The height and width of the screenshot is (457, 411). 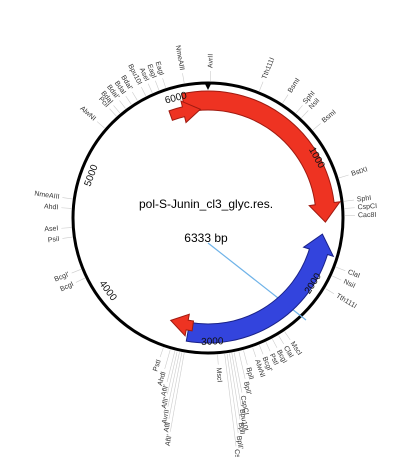 What do you see at coordinates (212, 342) in the screenshot?
I see `position-label: 3000` at bounding box center [212, 342].